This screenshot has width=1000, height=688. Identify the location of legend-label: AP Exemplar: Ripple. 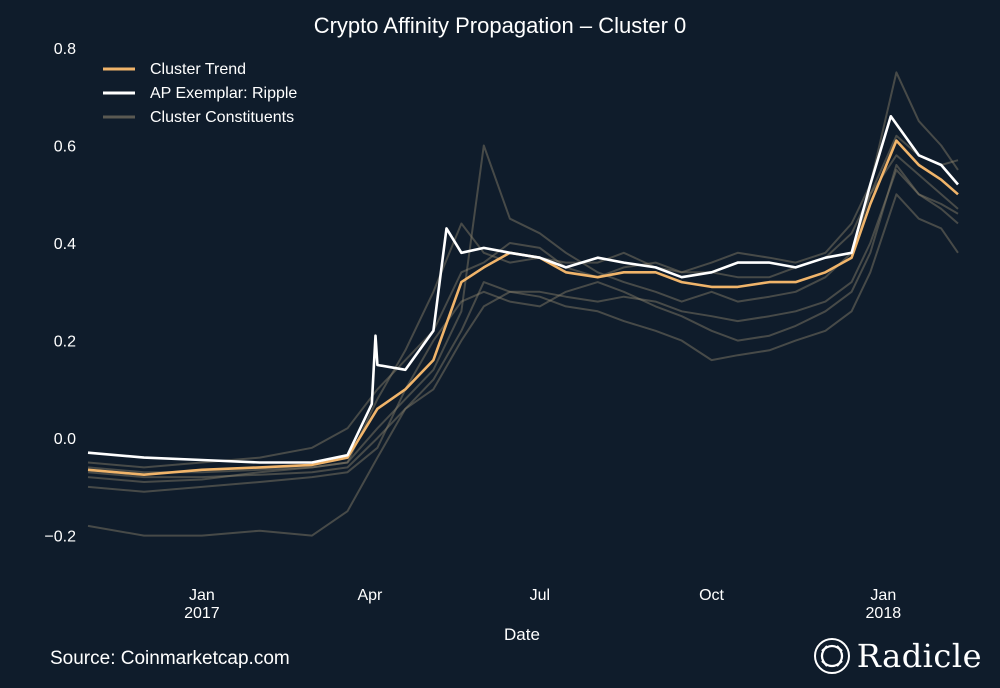
(223, 93).